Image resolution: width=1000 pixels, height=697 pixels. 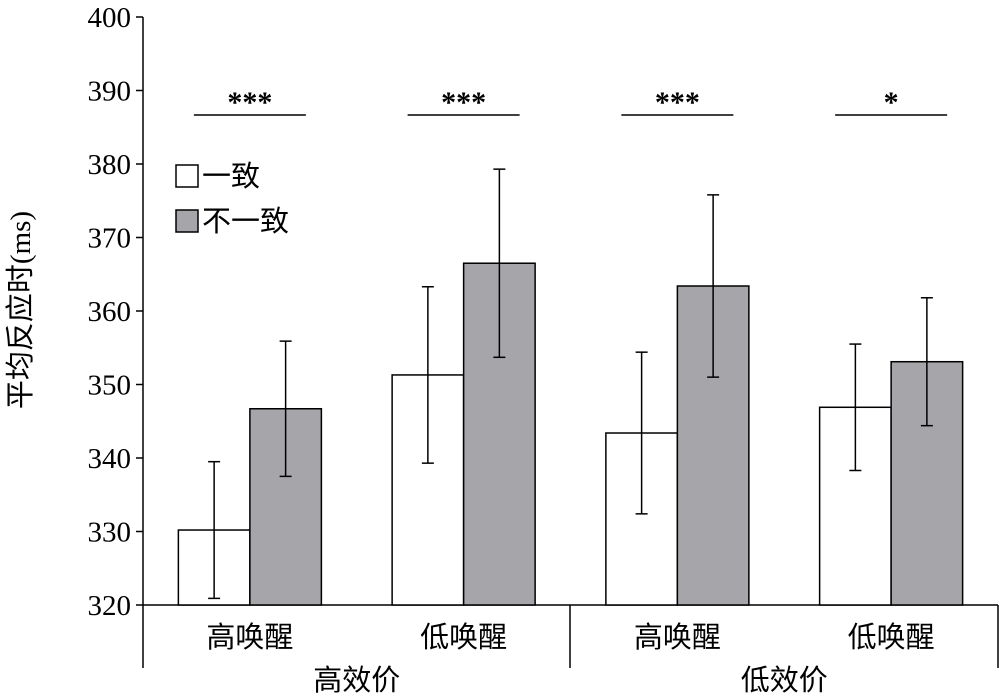 What do you see at coordinates (110, 239) in the screenshot?
I see `y-tick-label: 370` at bounding box center [110, 239].